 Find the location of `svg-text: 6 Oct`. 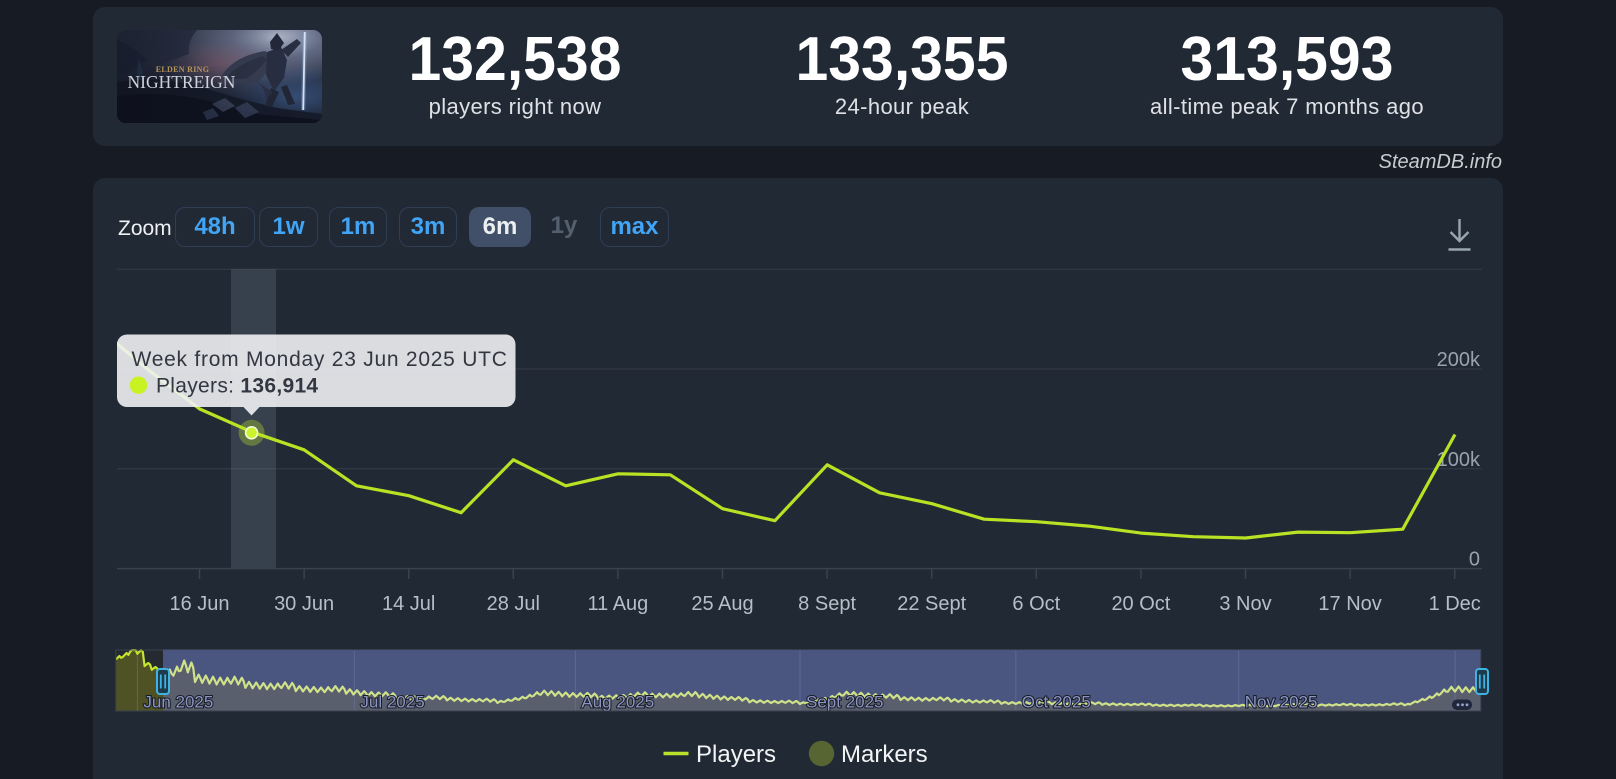

svg-text: 6 Oct is located at coordinates (1036, 604).